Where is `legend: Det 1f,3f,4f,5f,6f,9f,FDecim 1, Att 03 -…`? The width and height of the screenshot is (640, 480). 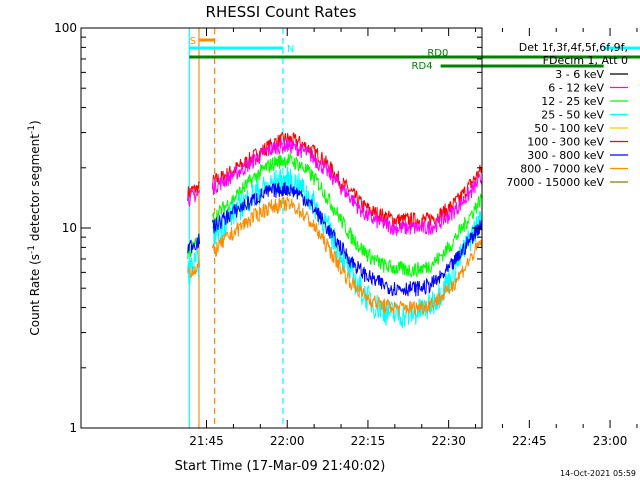
legend: Det 1f,3f,4f,5f,6f,9f,FDecim 1, Att 03 -… is located at coordinates (567, 115).